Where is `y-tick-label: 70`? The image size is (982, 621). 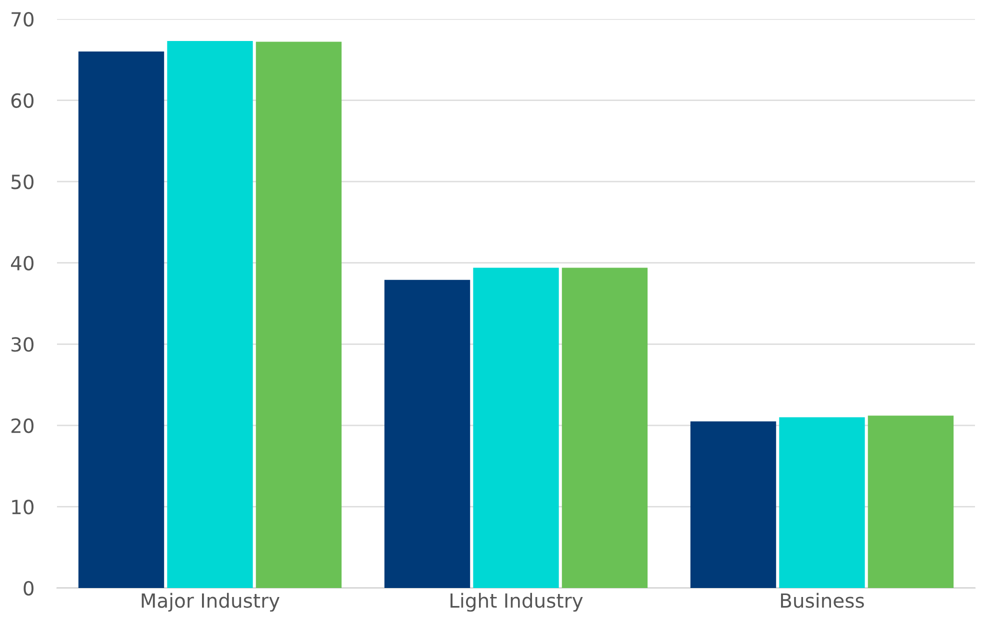
y-tick-label: 70 is located at coordinates (23, 19).